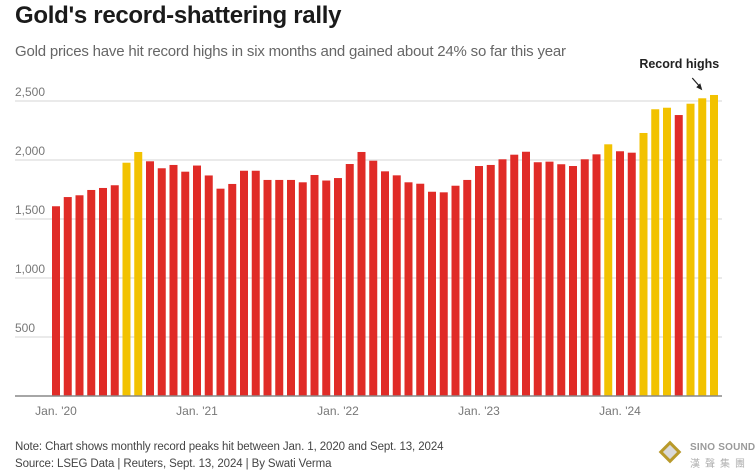  I want to click on annotation-label: Record highs, so click(679, 64).